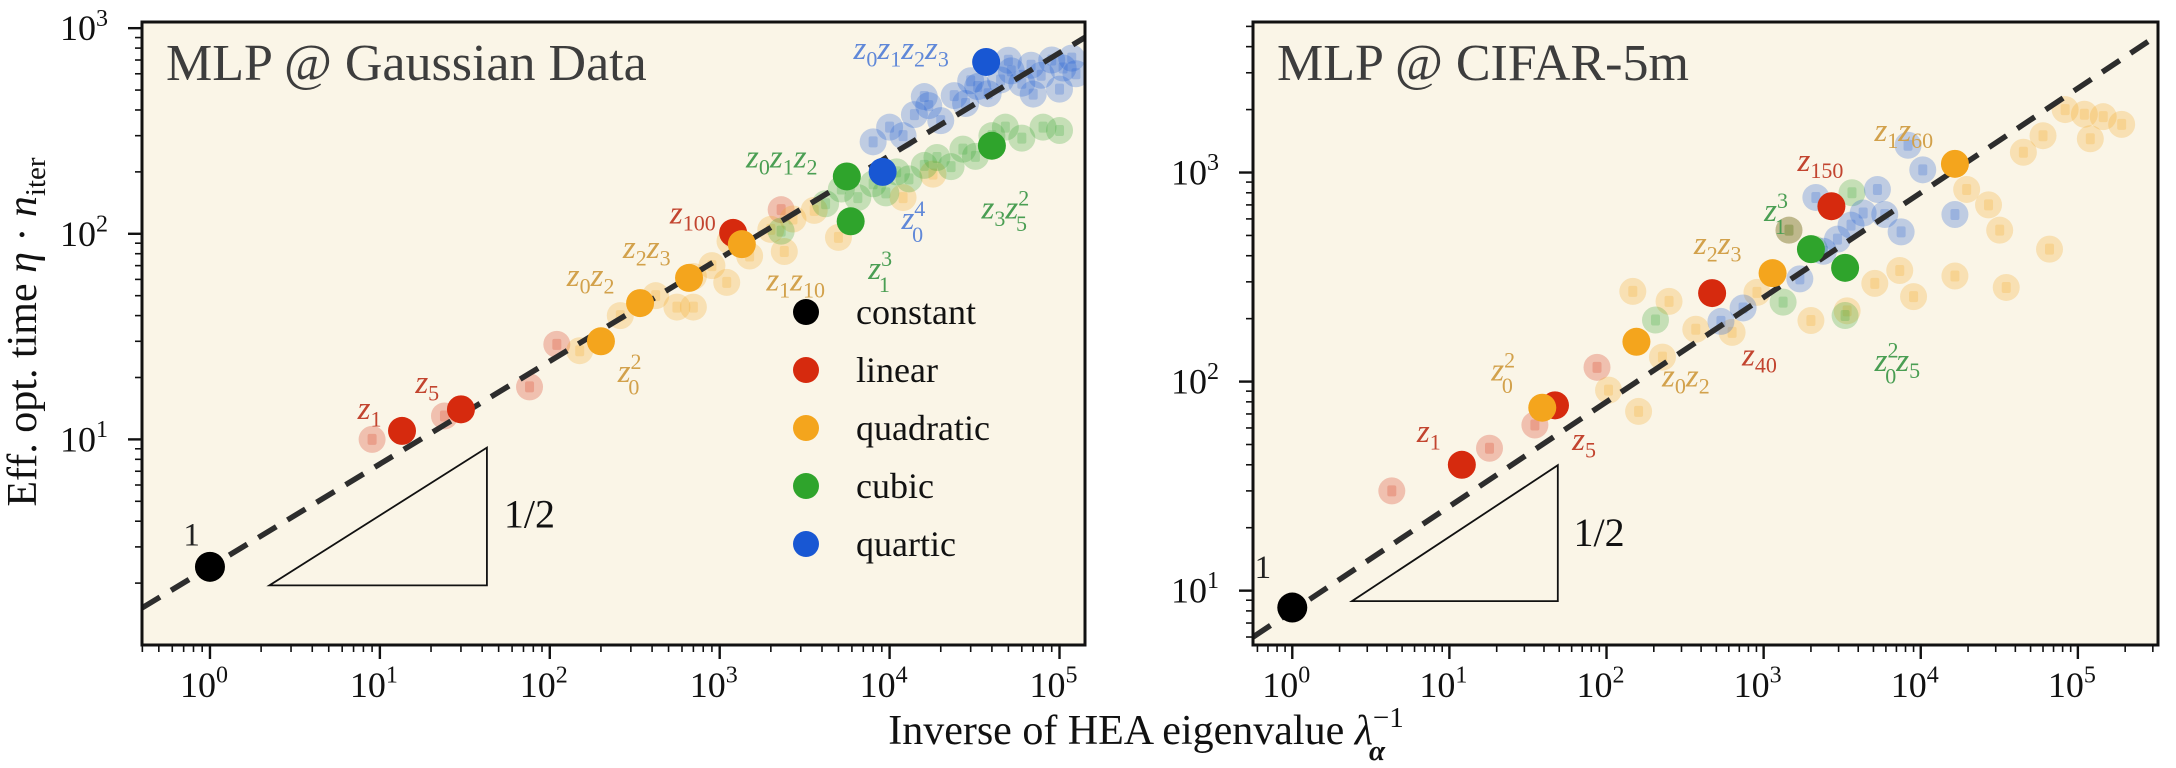 This screenshot has width=2176, height=768. Describe the element at coordinates (84, 232) in the screenshot. I see `y-tick-label: 10²` at that location.